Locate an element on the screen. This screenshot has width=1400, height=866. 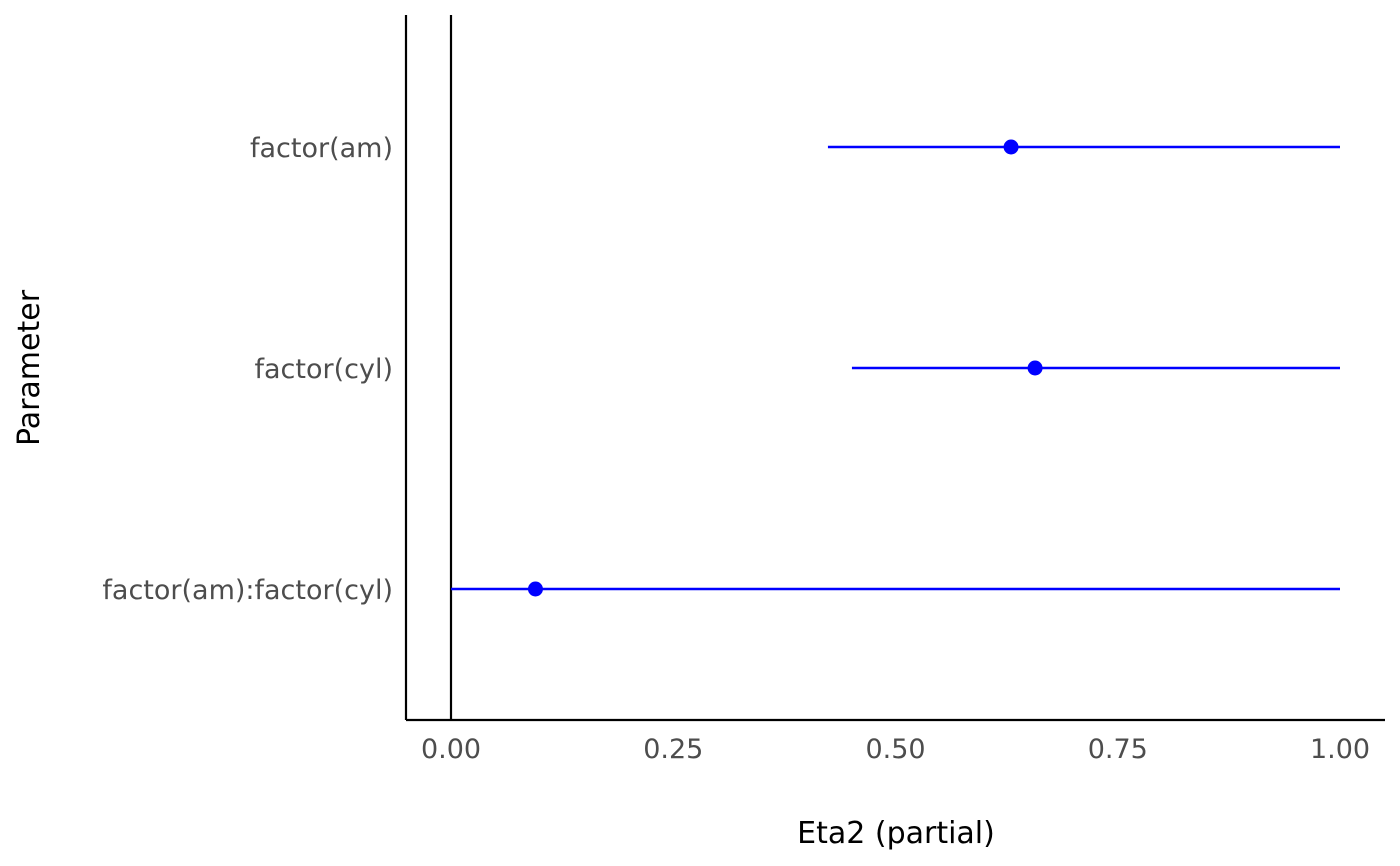
y-tick-label: factor(am) is located at coordinates (321, 148).